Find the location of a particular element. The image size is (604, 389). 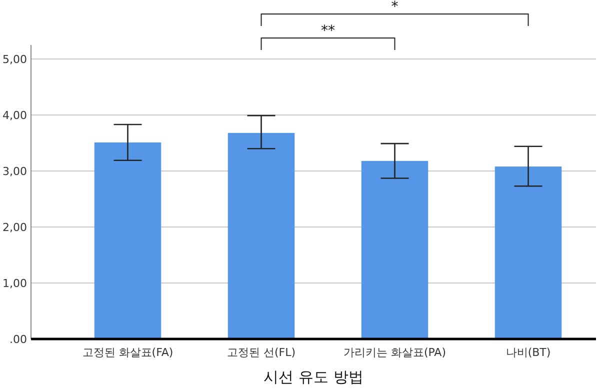

x-tick-label: 고정된 선(FL) is located at coordinates (261, 352).